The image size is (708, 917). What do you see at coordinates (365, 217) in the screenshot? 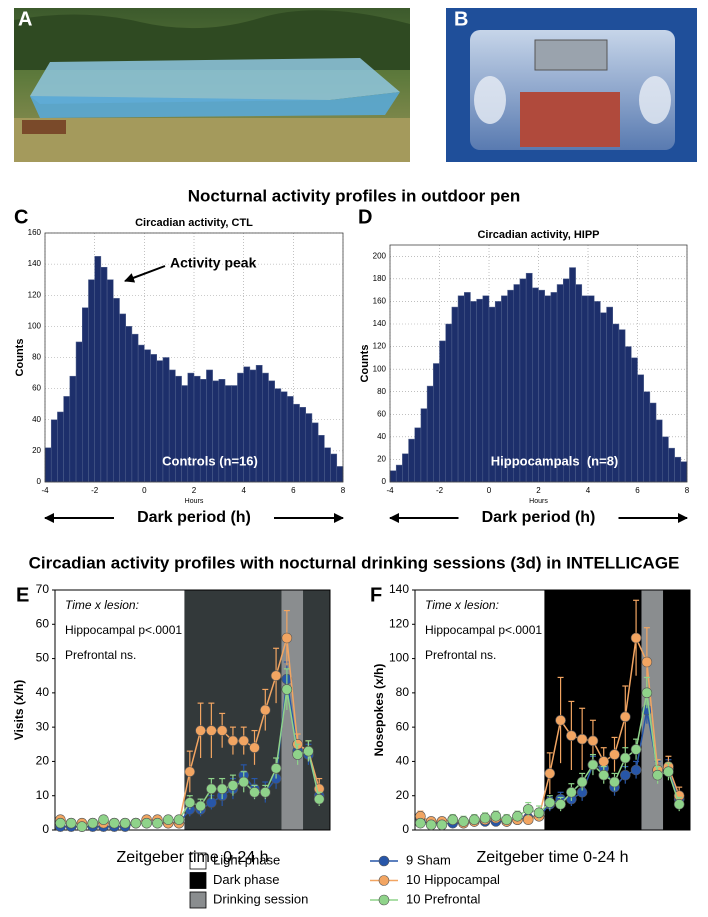
I see `panel-label: D` at bounding box center [365, 217].